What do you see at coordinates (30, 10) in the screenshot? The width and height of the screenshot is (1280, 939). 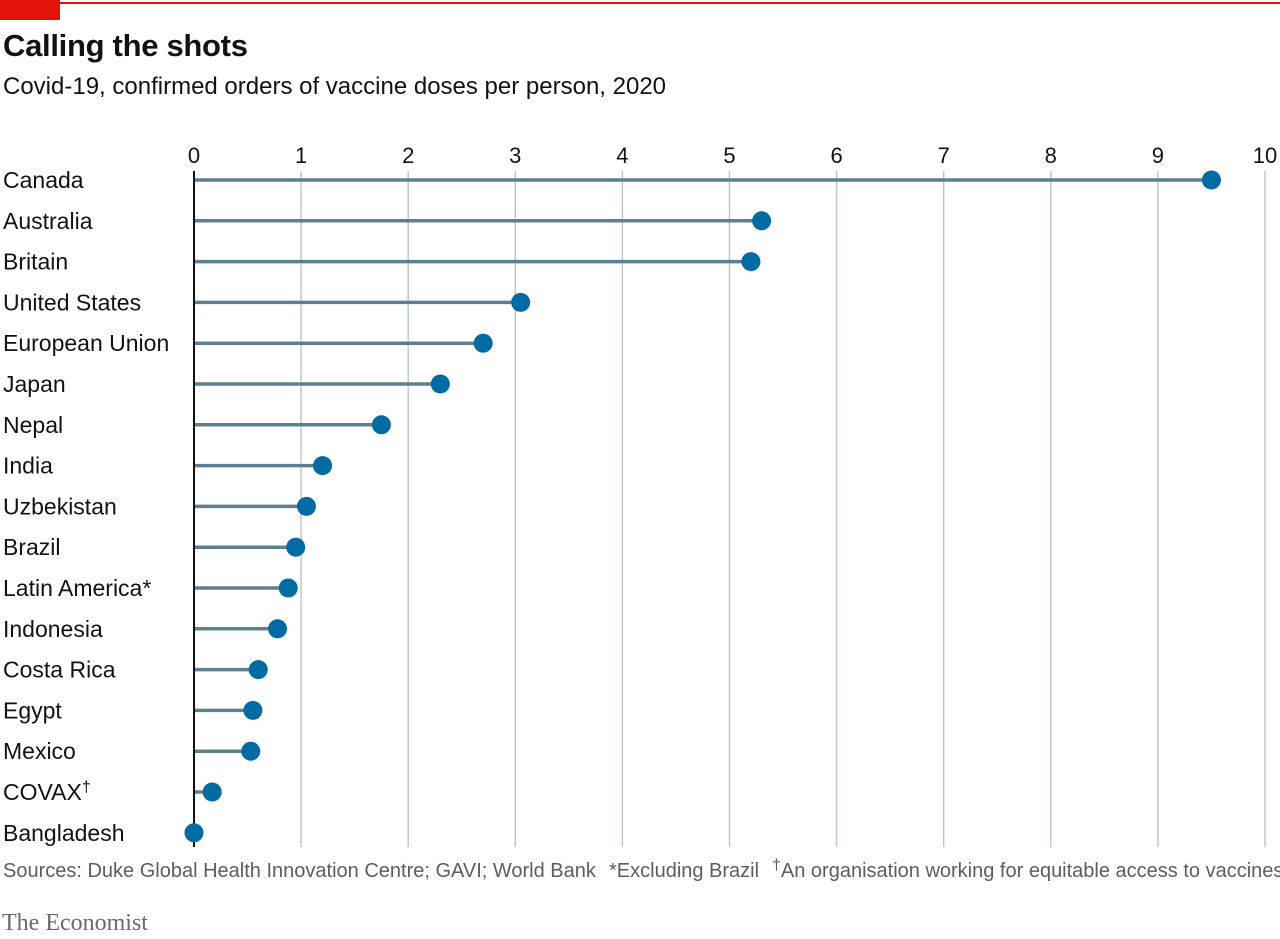 I see `top-red-tag` at bounding box center [30, 10].